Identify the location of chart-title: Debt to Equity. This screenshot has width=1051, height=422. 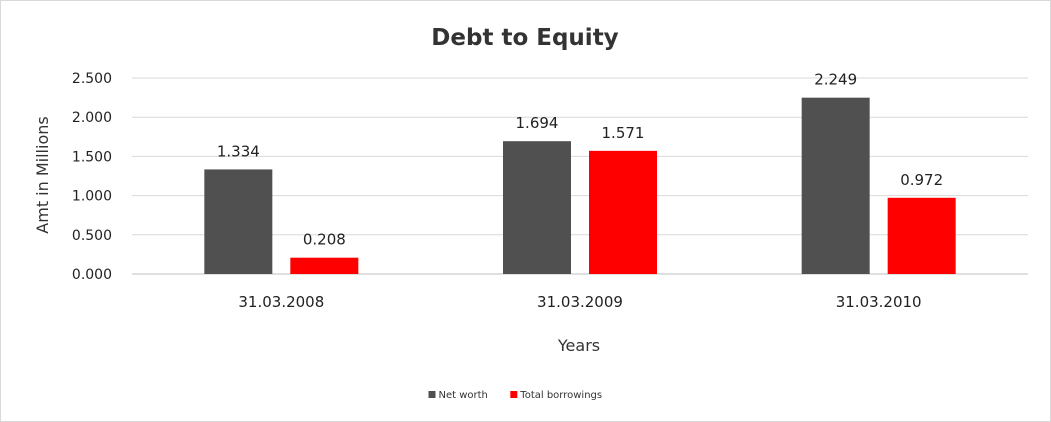
(524, 38).